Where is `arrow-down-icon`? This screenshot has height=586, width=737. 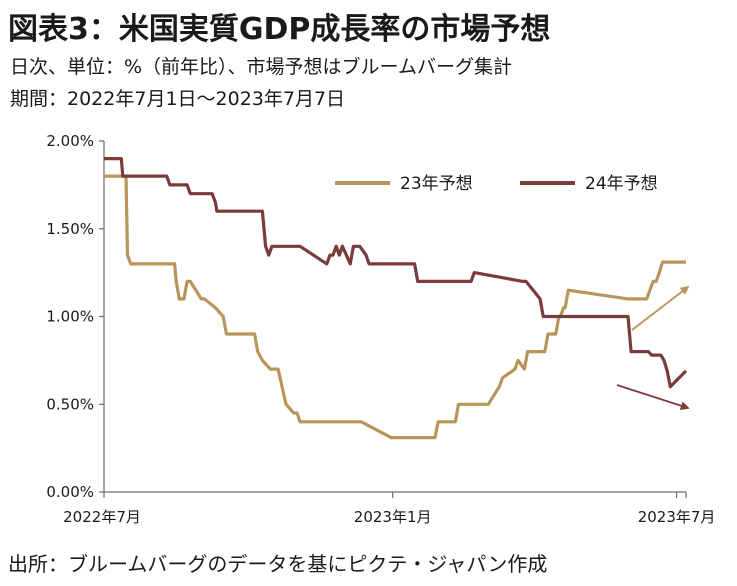 arrow-down-icon is located at coordinates (653, 397).